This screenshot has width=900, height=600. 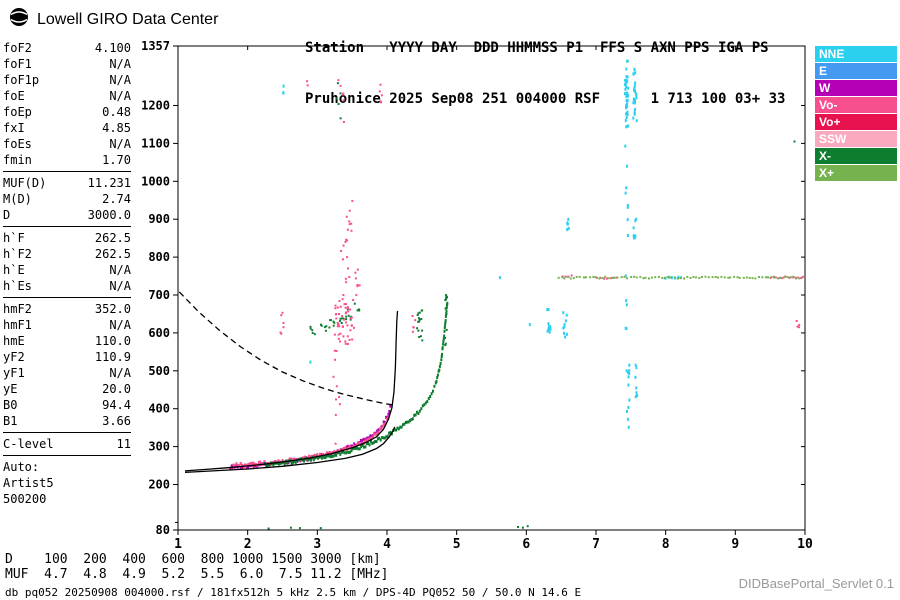 I want to click on param-row-M(D): M(D) 2.74, so click(x=67, y=199).